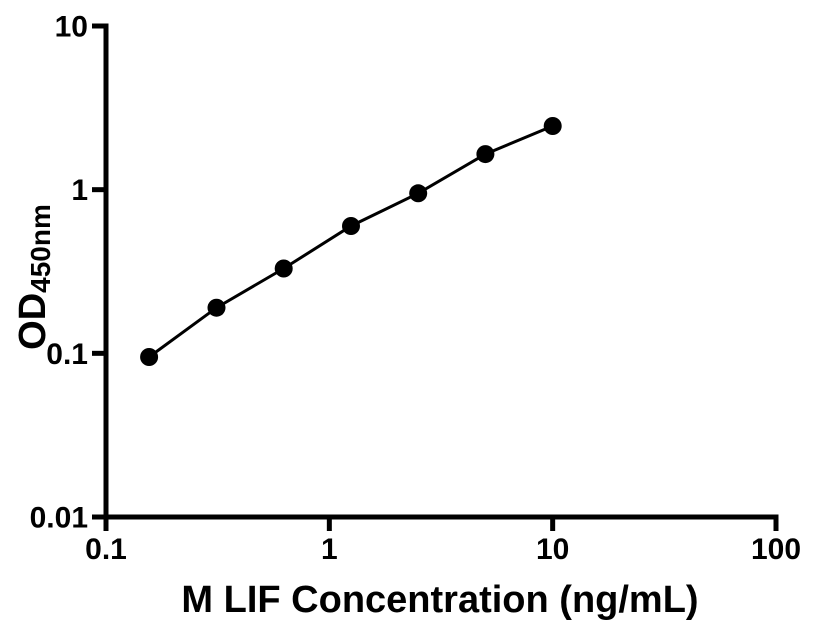  I want to click on x-tick-label: 1, so click(329, 549).